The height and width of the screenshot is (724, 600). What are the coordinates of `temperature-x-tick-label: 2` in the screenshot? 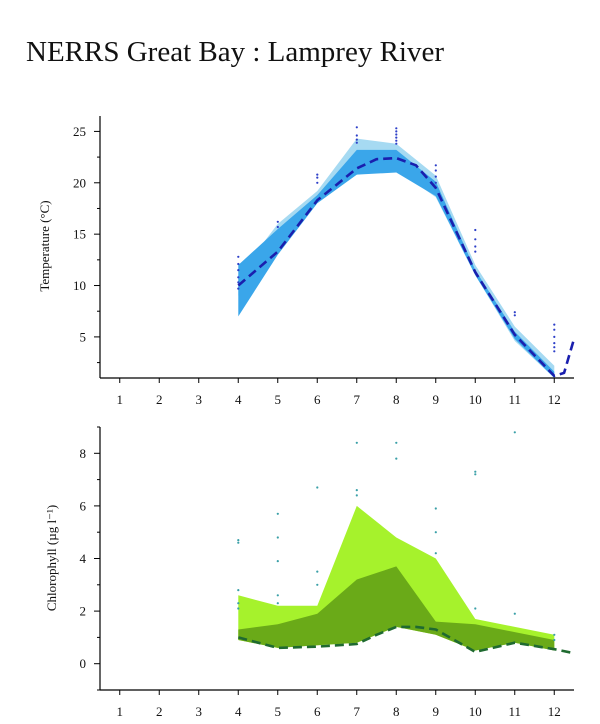 It's located at (159, 399).